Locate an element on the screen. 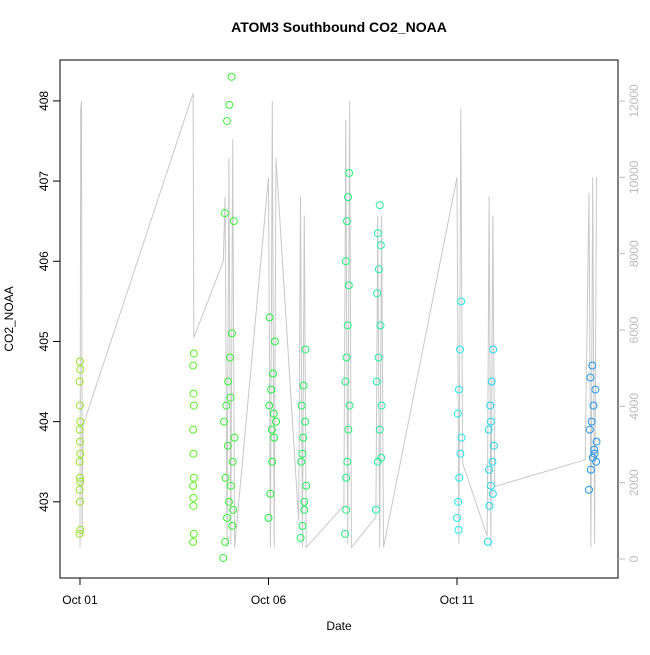 The width and height of the screenshot is (650, 655). y2-tick-label: 4000 is located at coordinates (634, 406).